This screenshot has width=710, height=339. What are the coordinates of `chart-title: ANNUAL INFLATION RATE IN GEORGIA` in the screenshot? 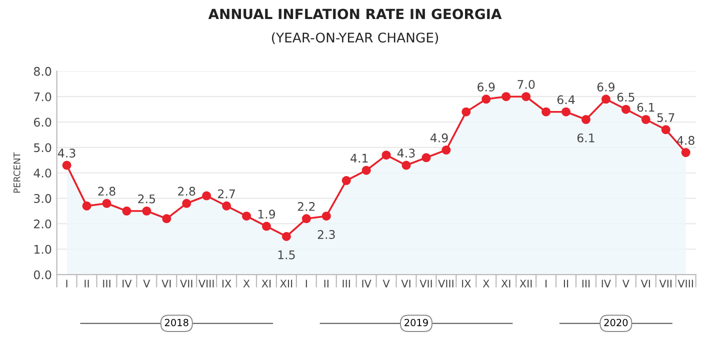 It's located at (355, 14).